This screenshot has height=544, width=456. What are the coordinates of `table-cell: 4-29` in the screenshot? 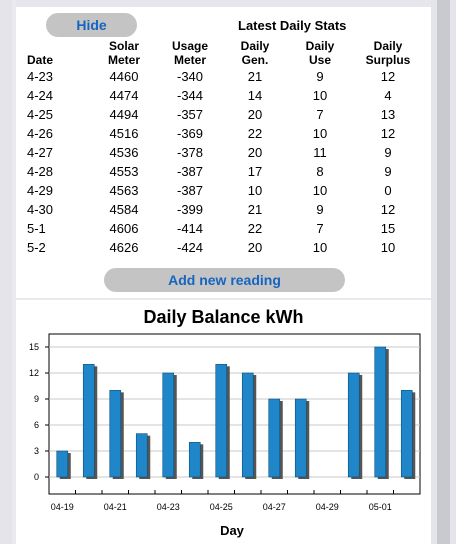 It's located at (40, 190).